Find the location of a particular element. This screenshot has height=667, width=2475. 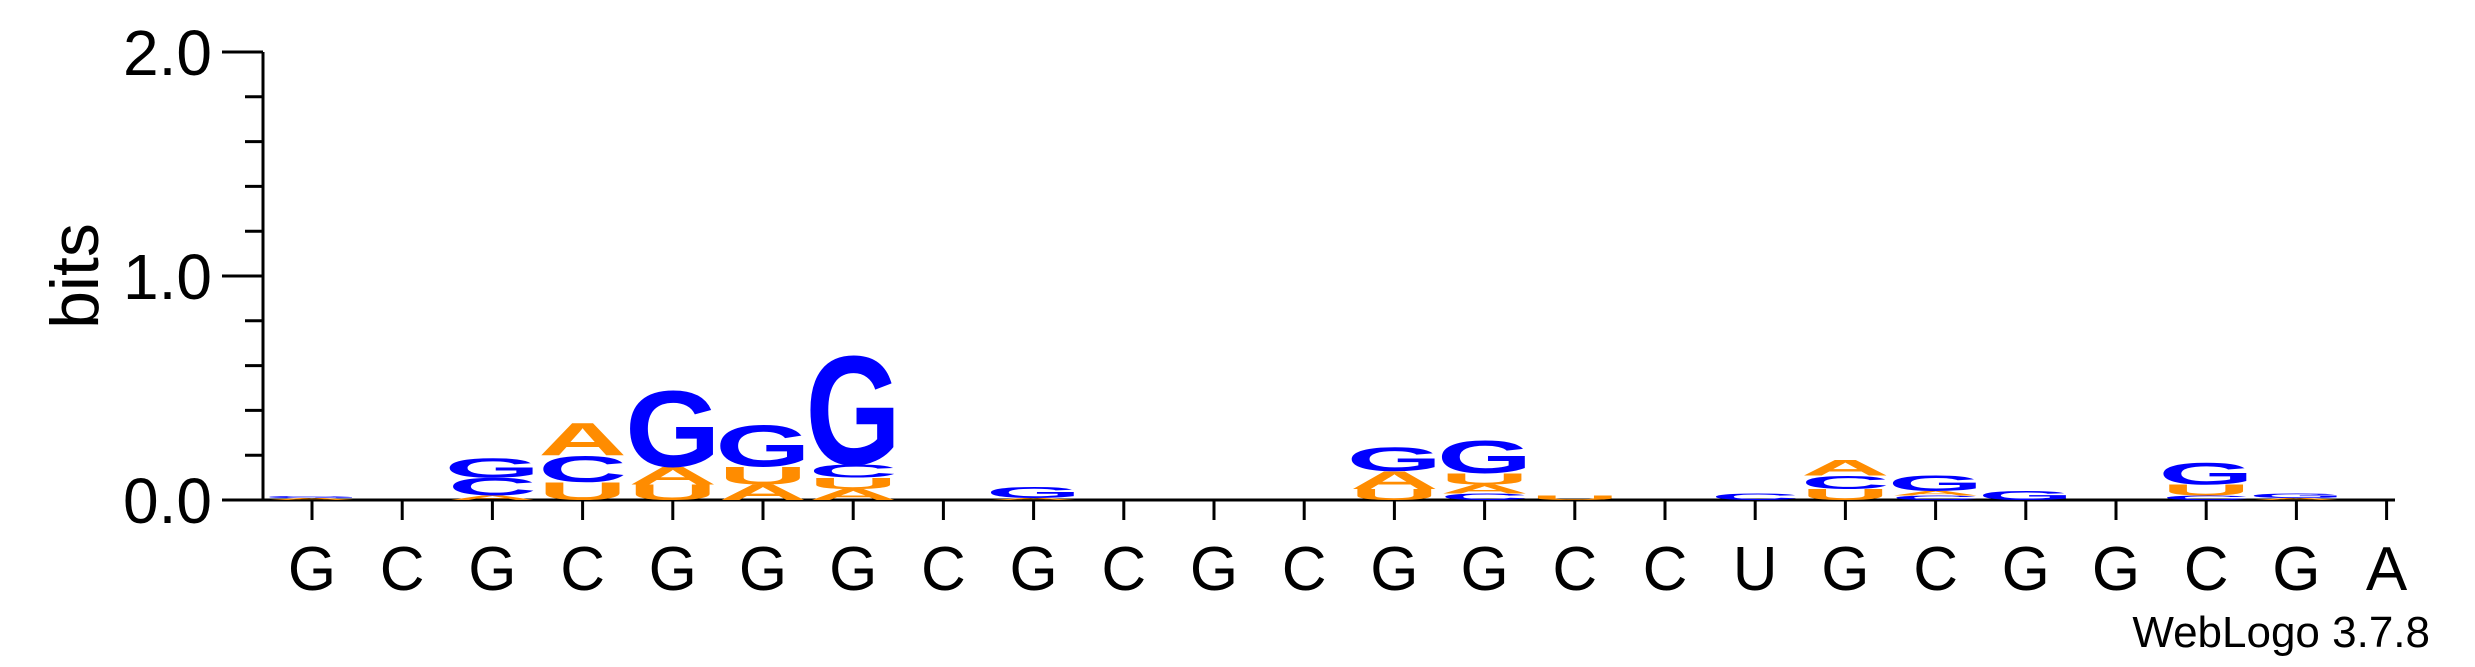

x-tick-label: U is located at coordinates (1755, 569).